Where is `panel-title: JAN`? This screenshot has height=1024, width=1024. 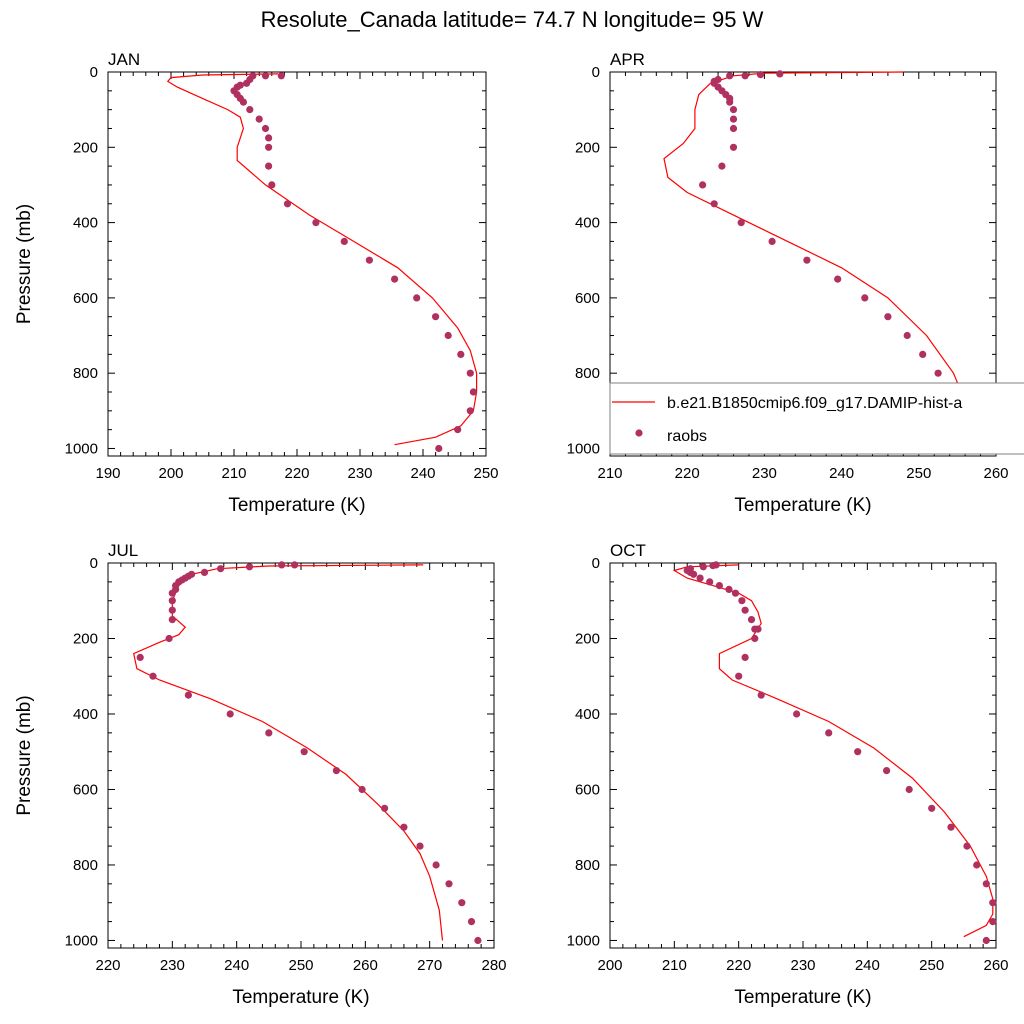 panel-title: JAN is located at coordinates (124, 59).